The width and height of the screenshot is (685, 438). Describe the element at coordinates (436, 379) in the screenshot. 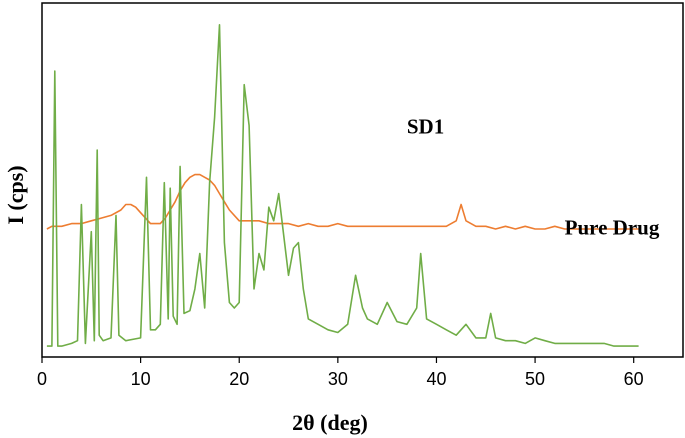

I see `x-tick-label: 40` at that location.